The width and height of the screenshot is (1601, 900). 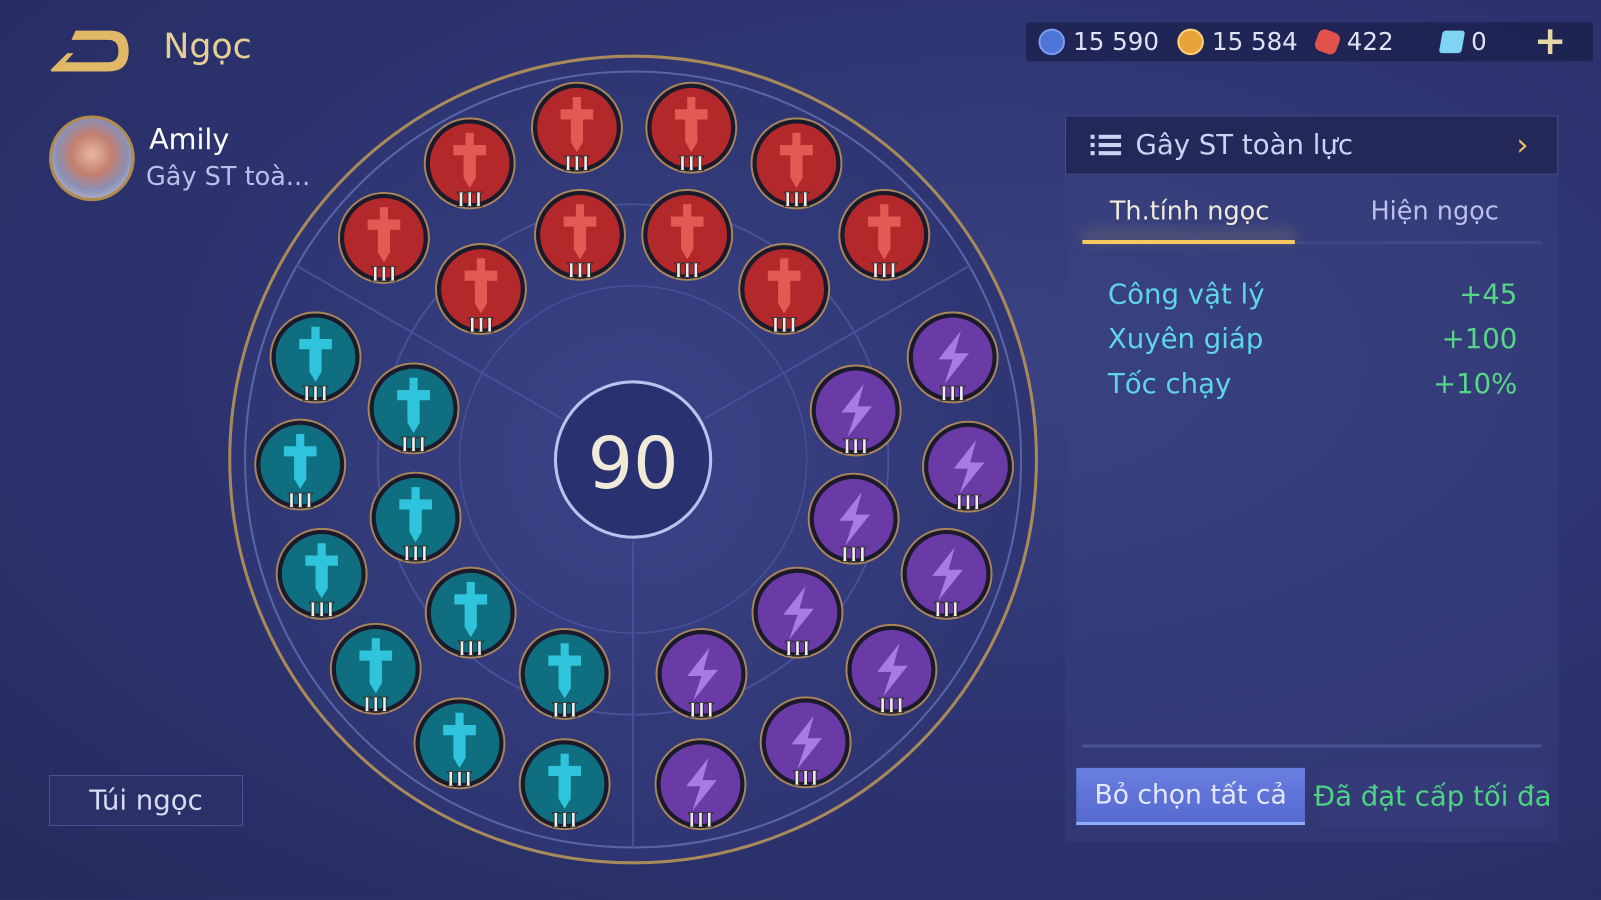 What do you see at coordinates (1052, 42) in the screenshot?
I see `blue-coin-icon` at bounding box center [1052, 42].